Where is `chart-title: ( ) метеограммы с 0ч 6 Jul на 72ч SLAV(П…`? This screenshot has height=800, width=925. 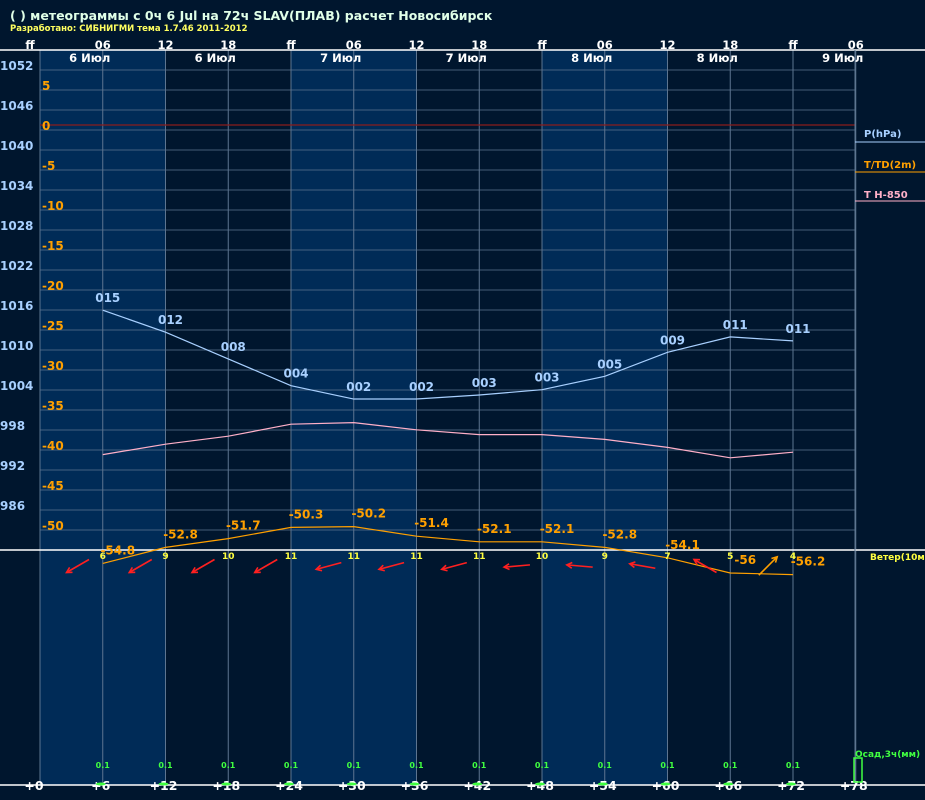
chart-title: ( ) метеограммы с 0ч 6 Jul на 72ч SLAV(П… is located at coordinates (251, 15).